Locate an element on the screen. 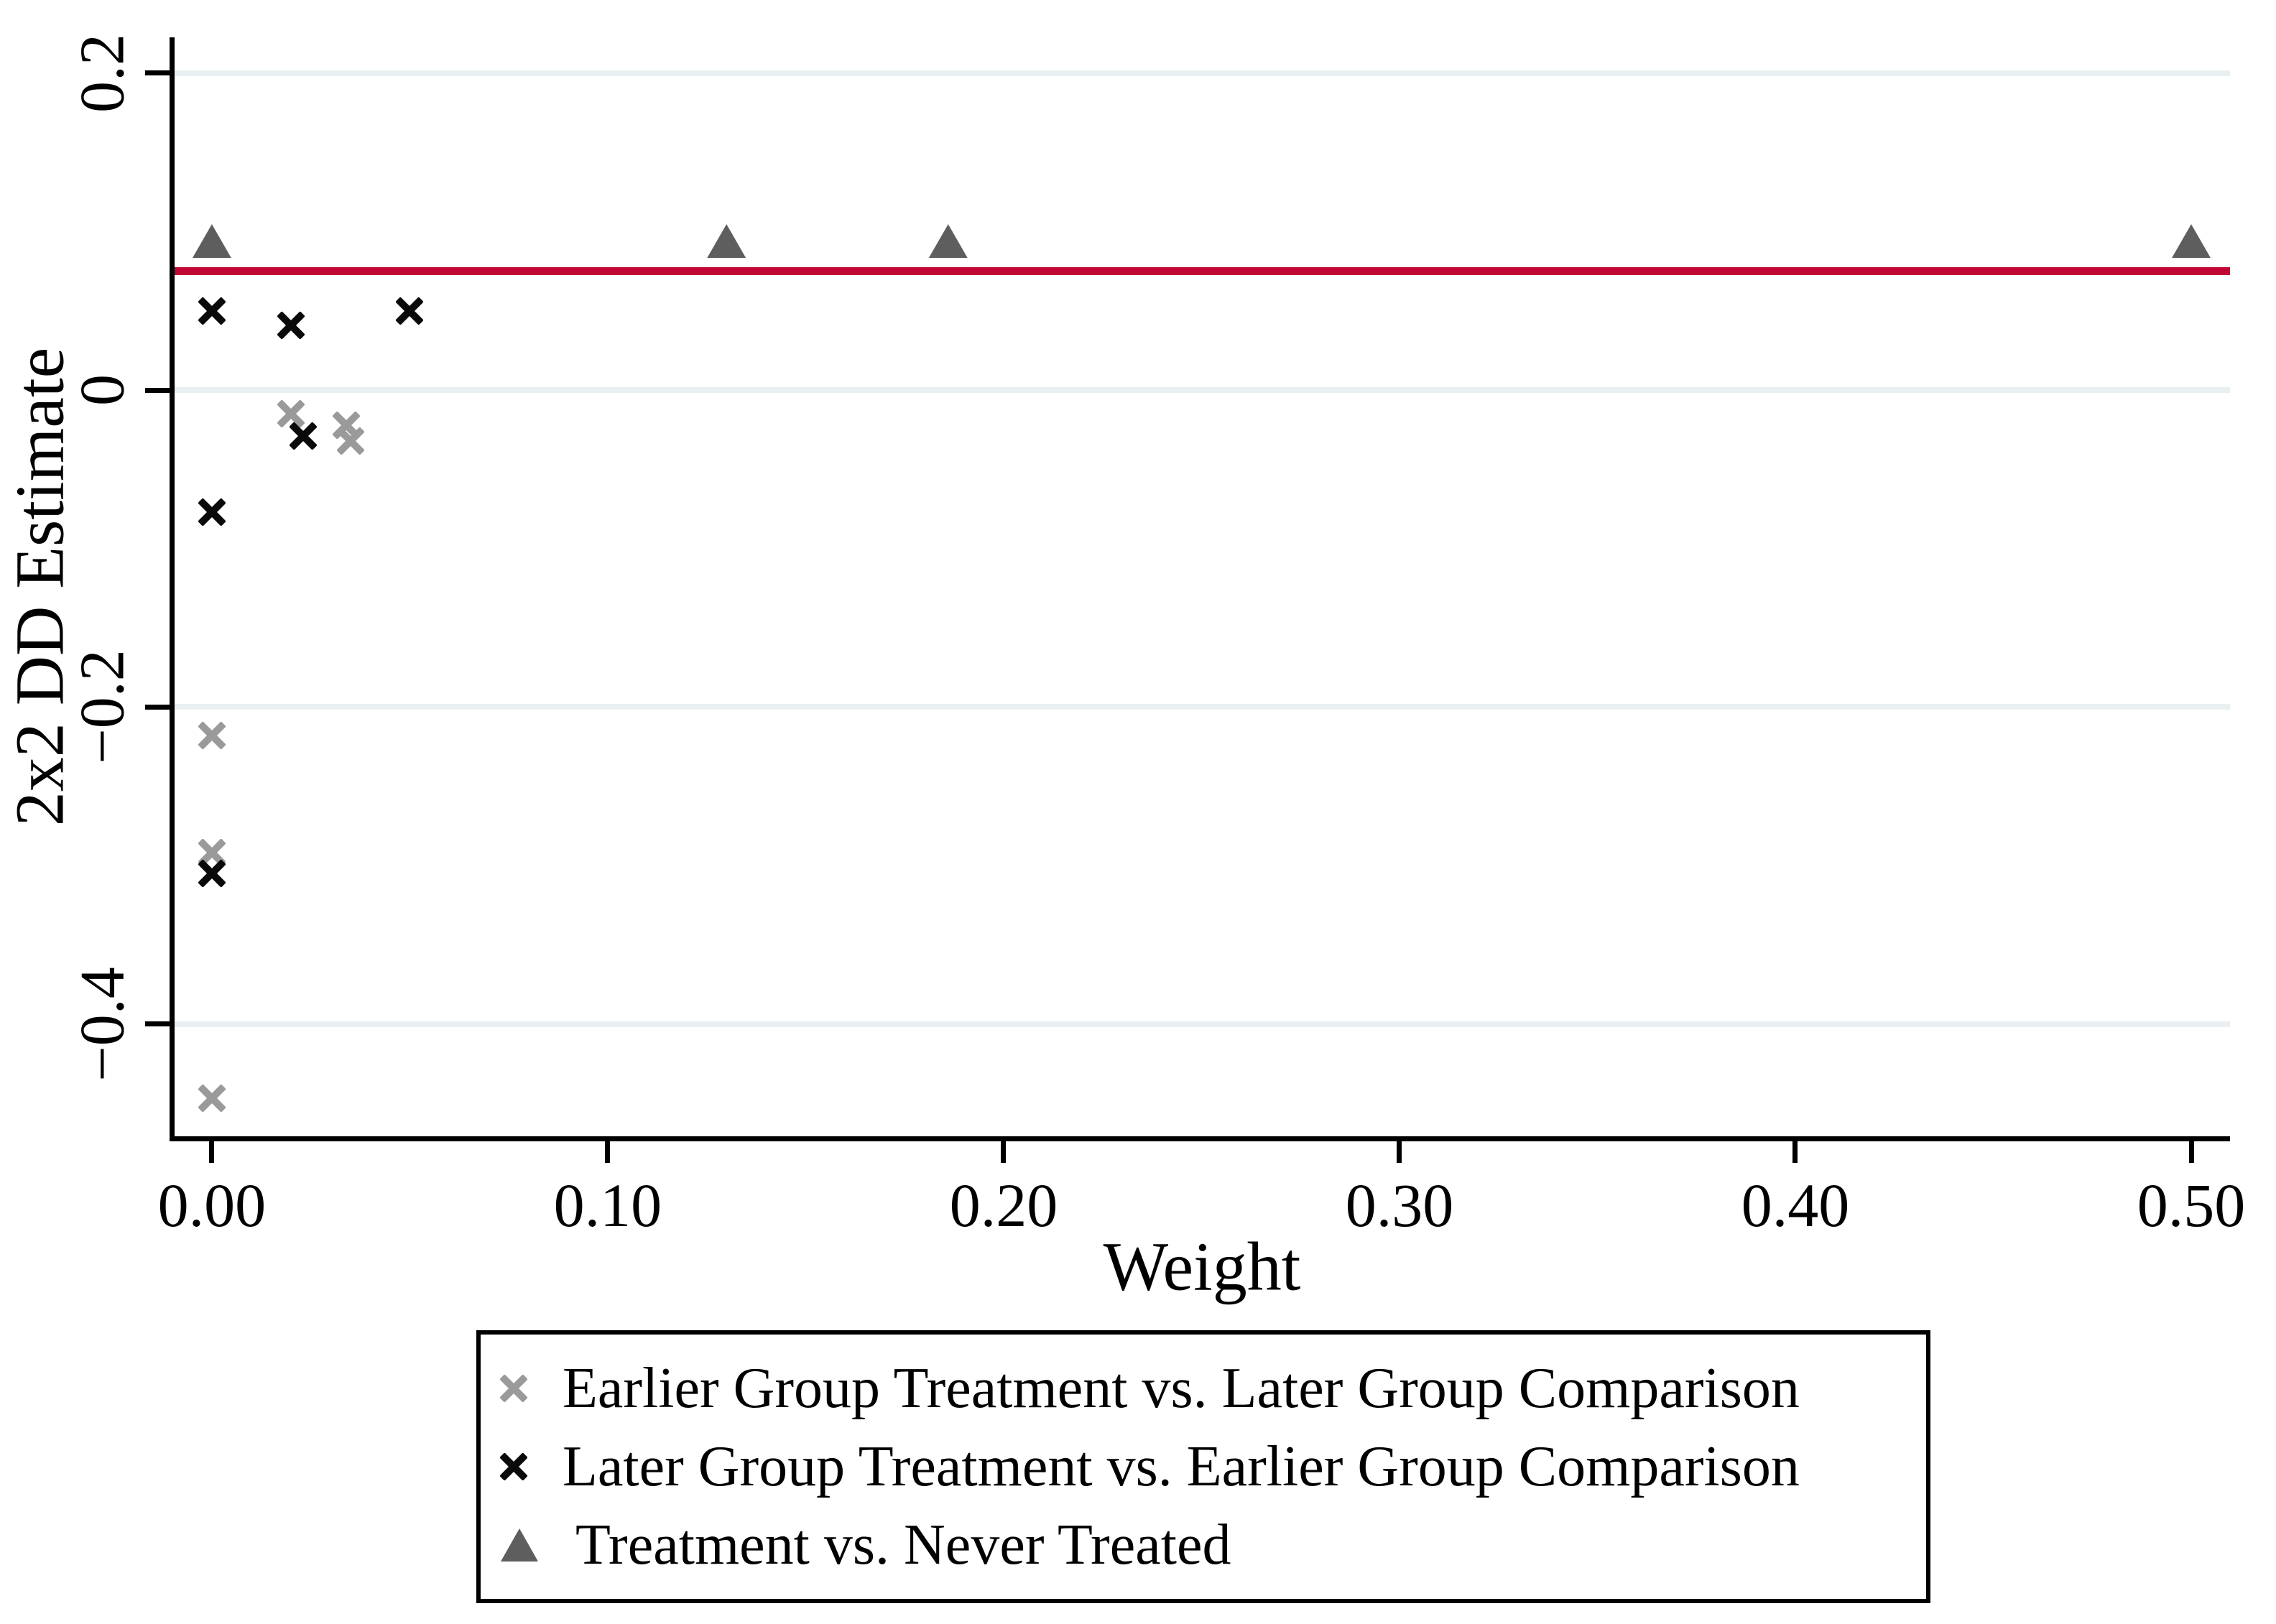 The height and width of the screenshot is (1624, 2276). legend-row: Treatment vs. Never Treated is located at coordinates (1213, 1545).